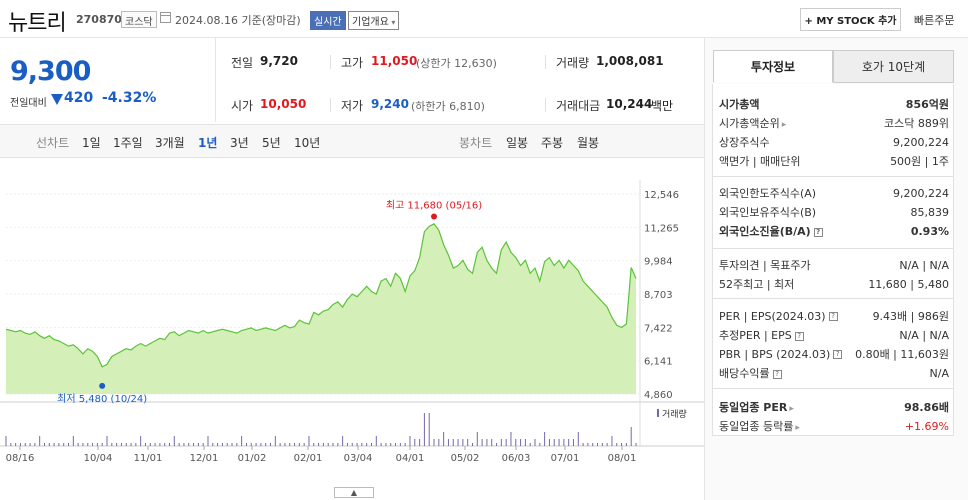  Describe the element at coordinates (252, 458) in the screenshot. I see `x-tick-label: 01/02` at that location.